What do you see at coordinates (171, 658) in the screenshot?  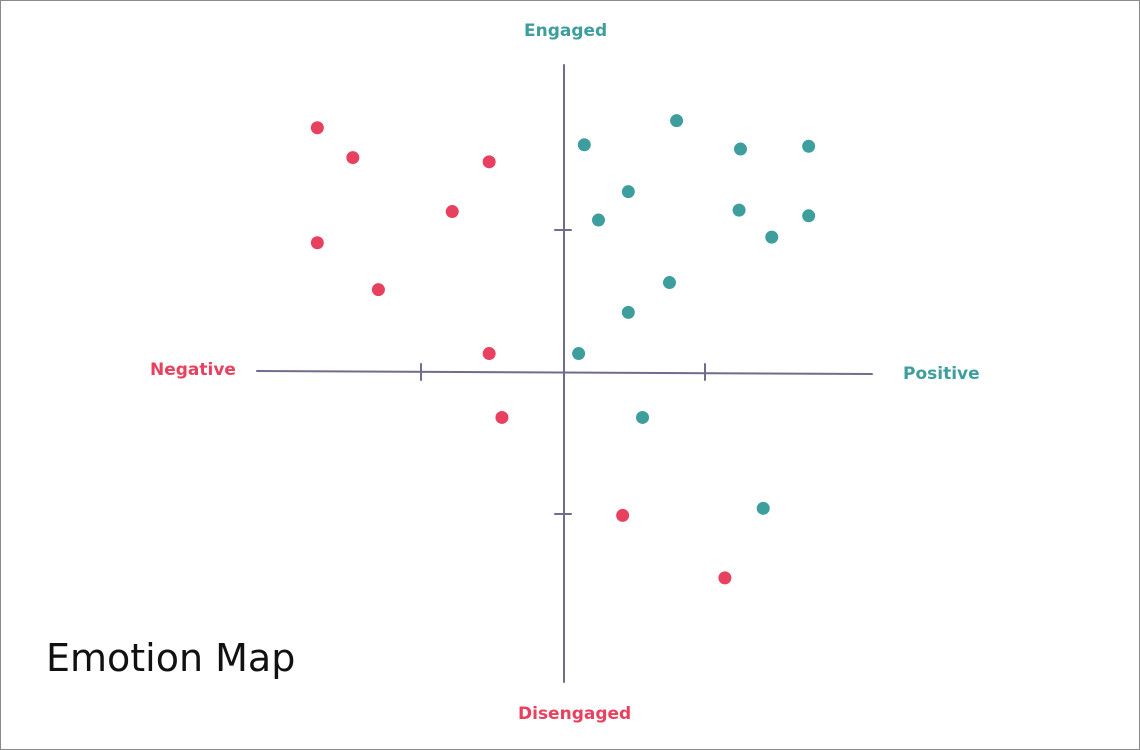 I see `chart-title: Emotion Map` at bounding box center [171, 658].